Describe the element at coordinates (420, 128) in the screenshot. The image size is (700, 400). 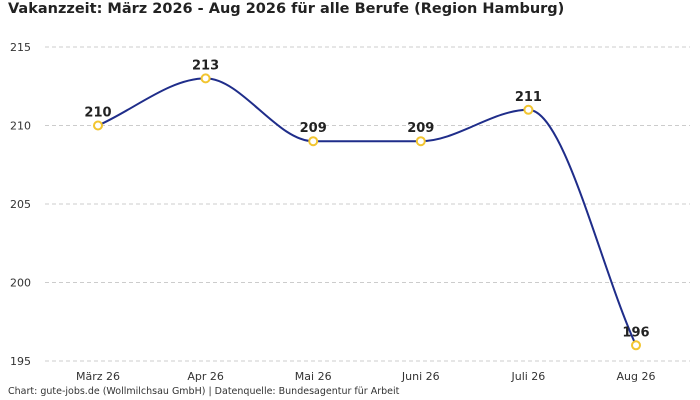
I see `data-label-3: 209` at that location.